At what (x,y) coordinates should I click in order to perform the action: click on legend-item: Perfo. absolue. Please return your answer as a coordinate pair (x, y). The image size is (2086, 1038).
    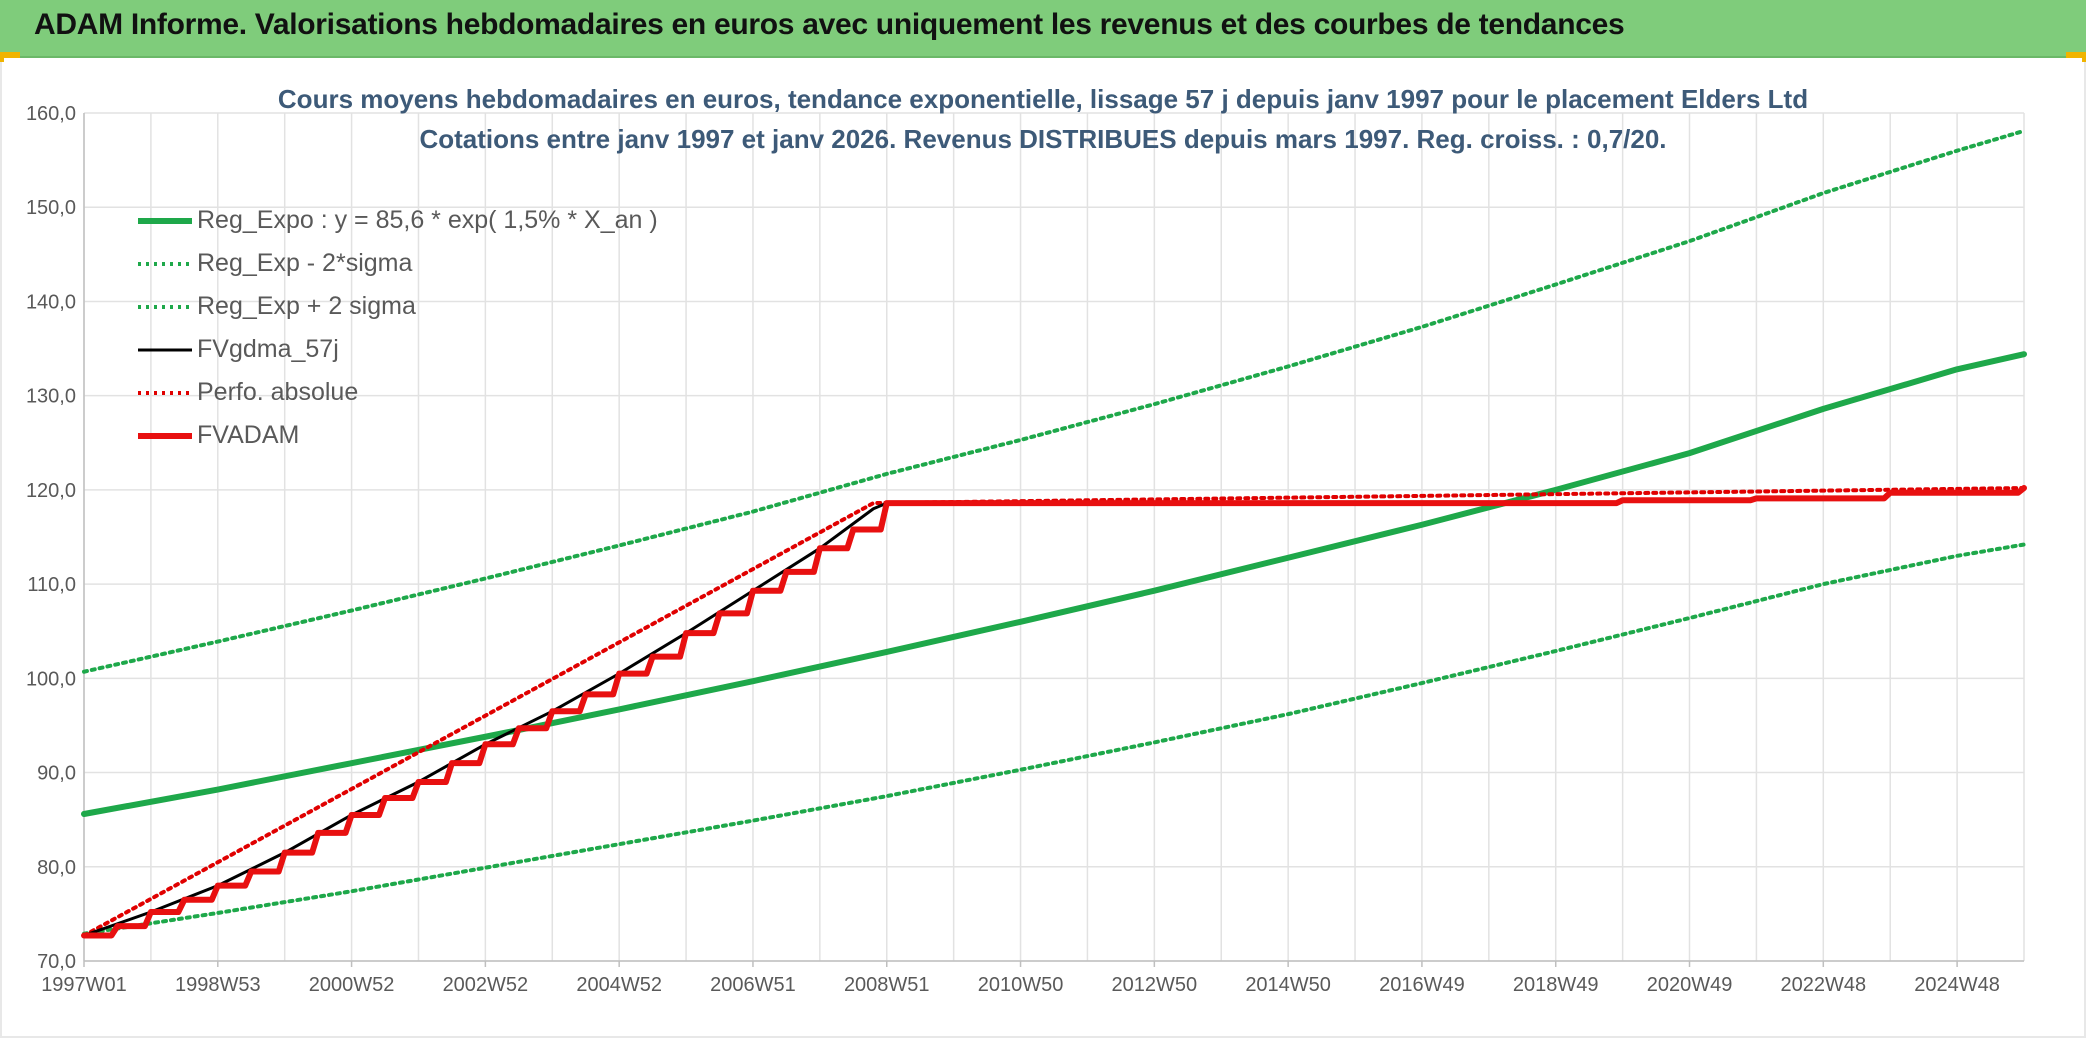
    Looking at the image, I should click on (396, 392).